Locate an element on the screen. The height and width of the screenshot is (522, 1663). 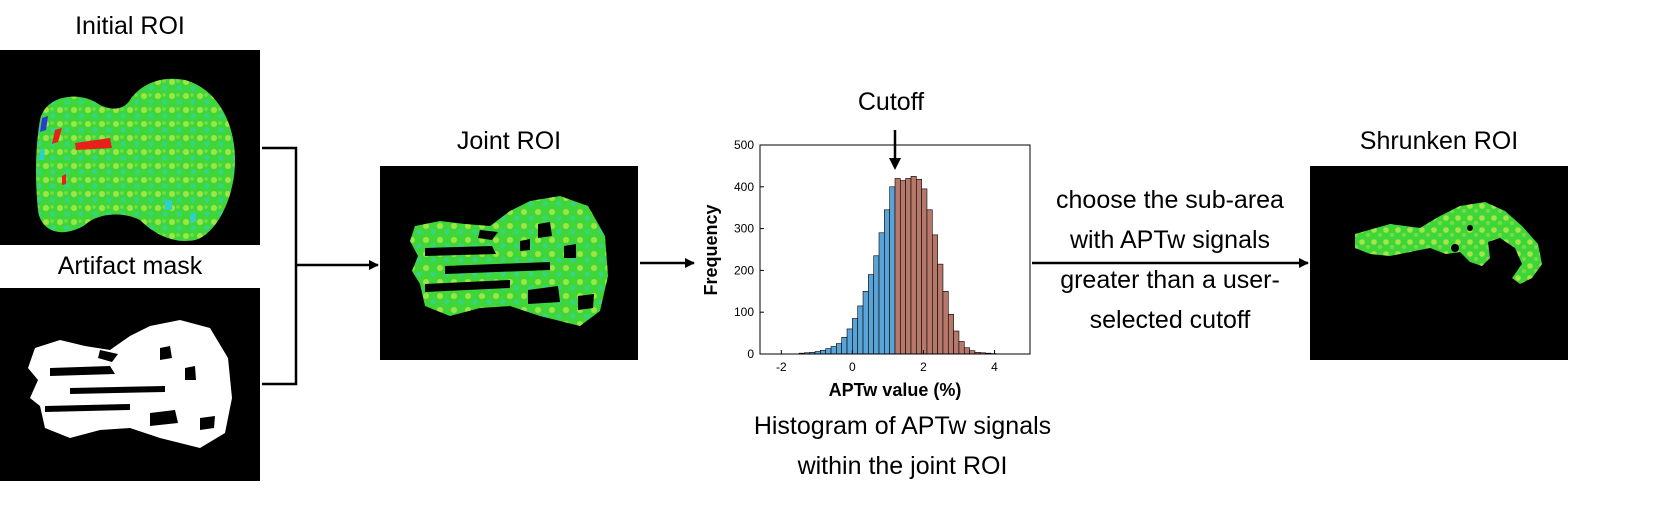
histogram-caption-line-1: Histogram of APTw signals is located at coordinates (902, 426).